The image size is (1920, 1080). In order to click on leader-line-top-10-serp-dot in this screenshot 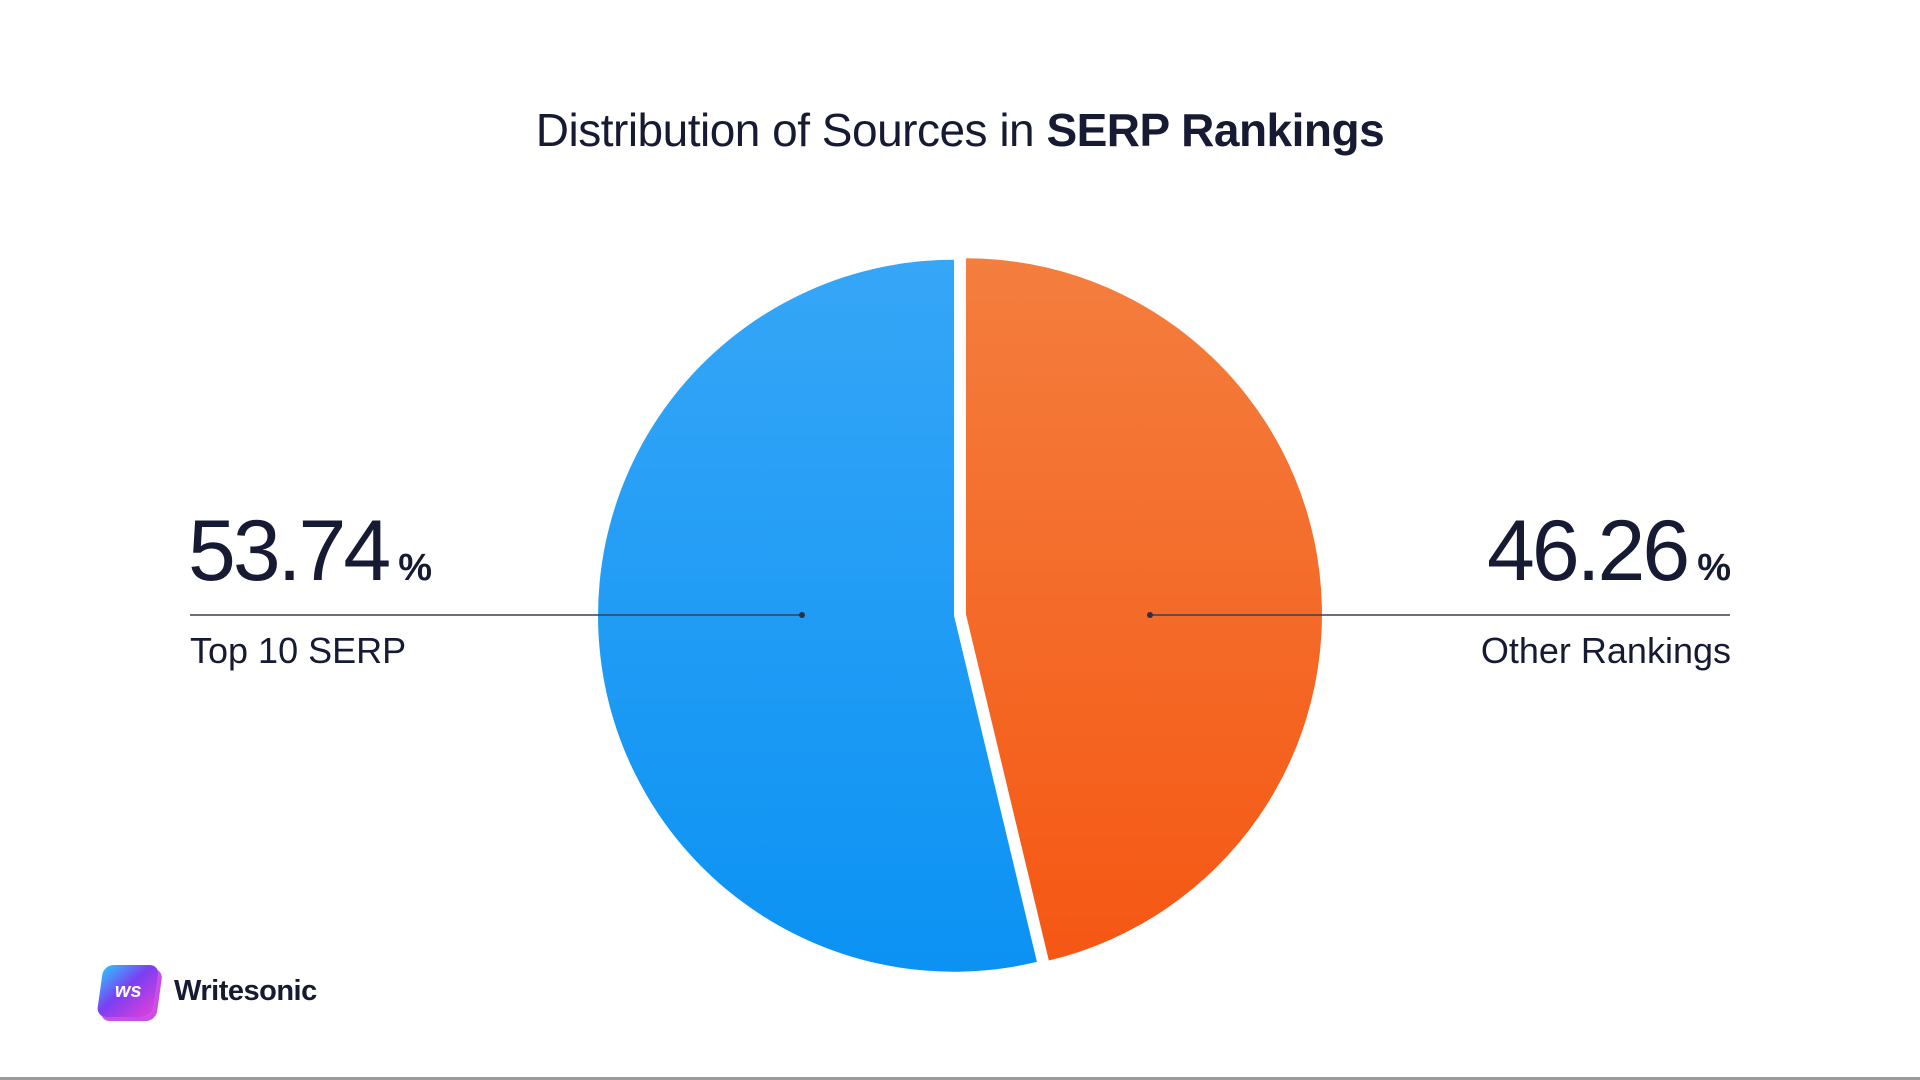, I will do `click(802, 615)`.